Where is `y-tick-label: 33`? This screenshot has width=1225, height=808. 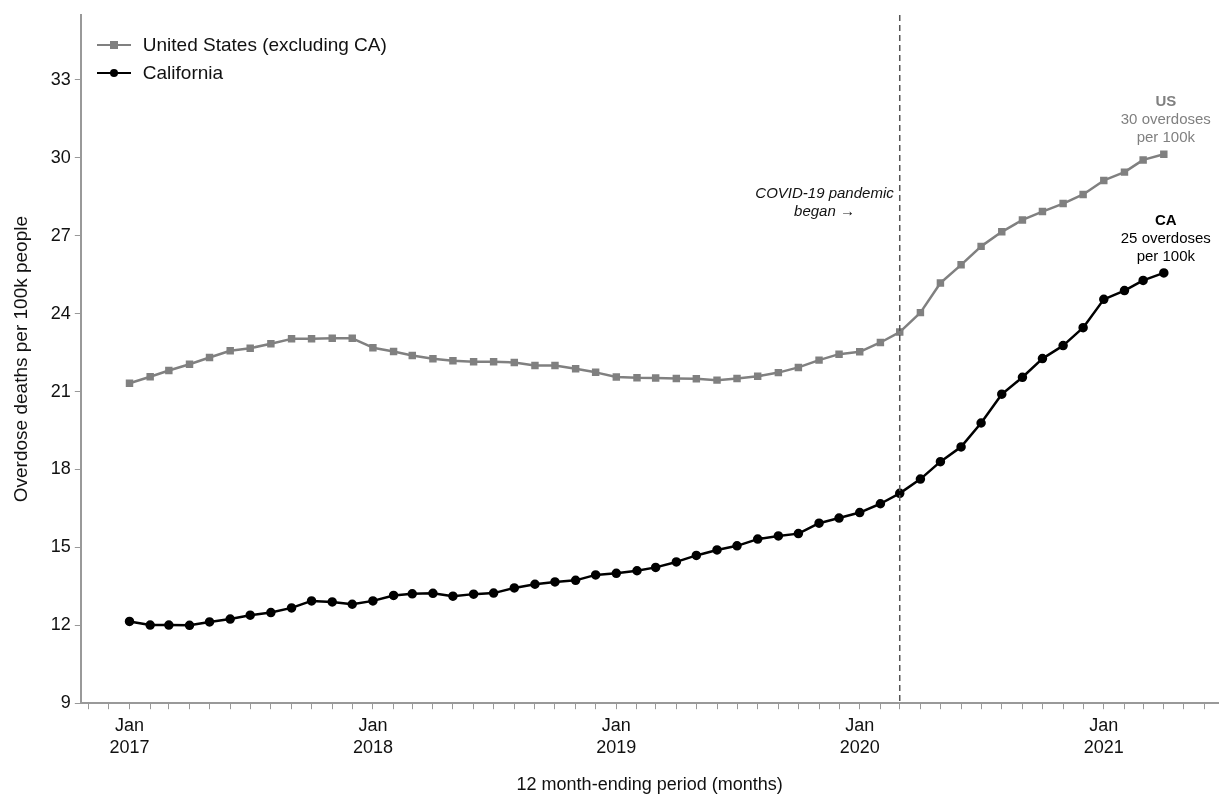 y-tick-label: 33 is located at coordinates (60, 78).